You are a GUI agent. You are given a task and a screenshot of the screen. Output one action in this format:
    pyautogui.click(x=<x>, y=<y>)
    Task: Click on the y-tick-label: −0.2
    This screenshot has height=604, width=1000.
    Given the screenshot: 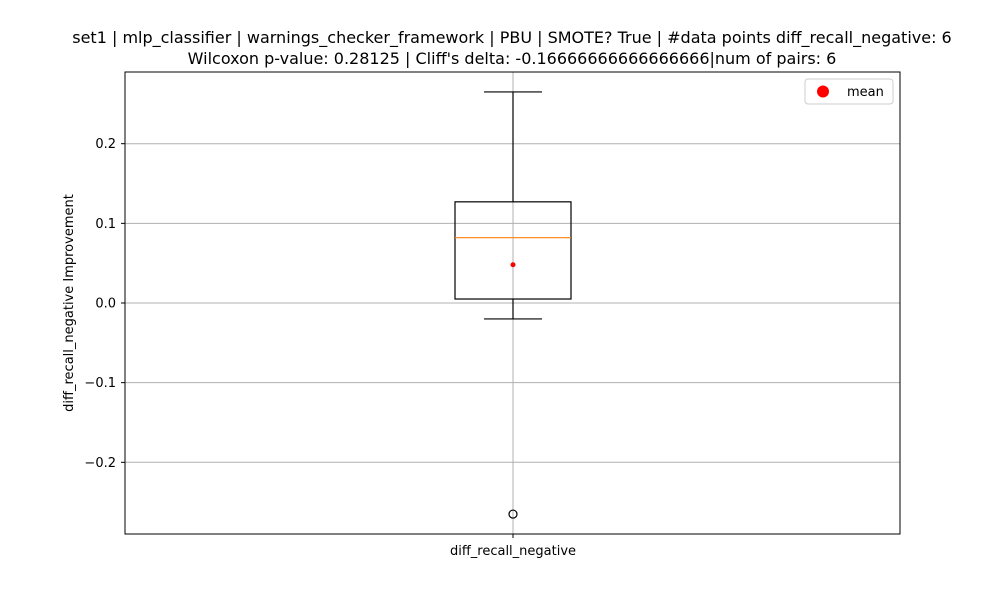 What is the action you would take?
    pyautogui.click(x=100, y=463)
    